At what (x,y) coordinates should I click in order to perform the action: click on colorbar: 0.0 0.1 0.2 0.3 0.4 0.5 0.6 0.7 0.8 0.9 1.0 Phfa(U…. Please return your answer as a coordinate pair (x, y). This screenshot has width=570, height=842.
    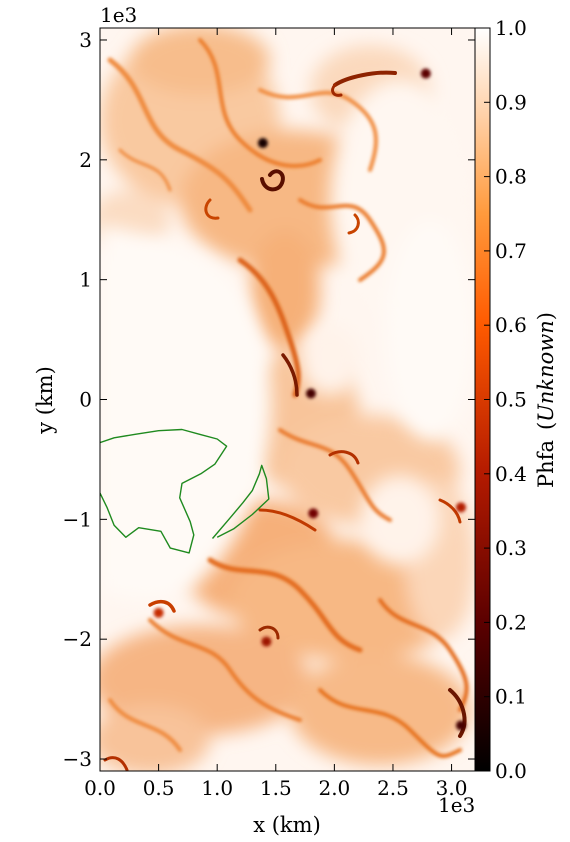
    Looking at the image, I should click on (516, 399).